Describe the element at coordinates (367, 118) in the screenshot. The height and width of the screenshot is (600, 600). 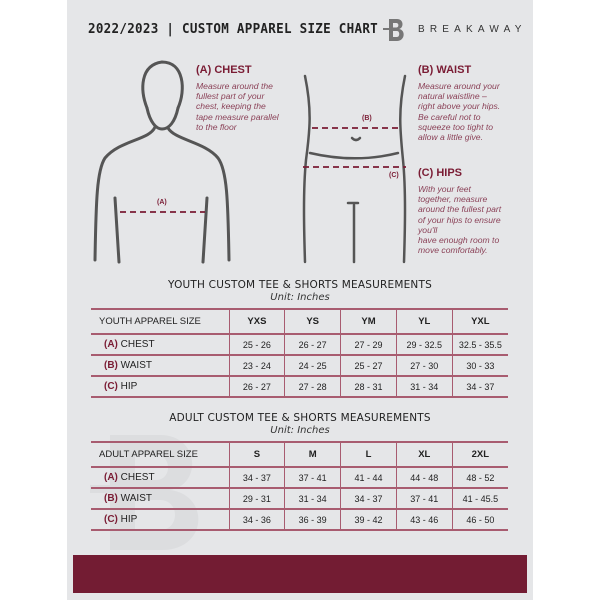
I see `waist-marker: (B)` at that location.